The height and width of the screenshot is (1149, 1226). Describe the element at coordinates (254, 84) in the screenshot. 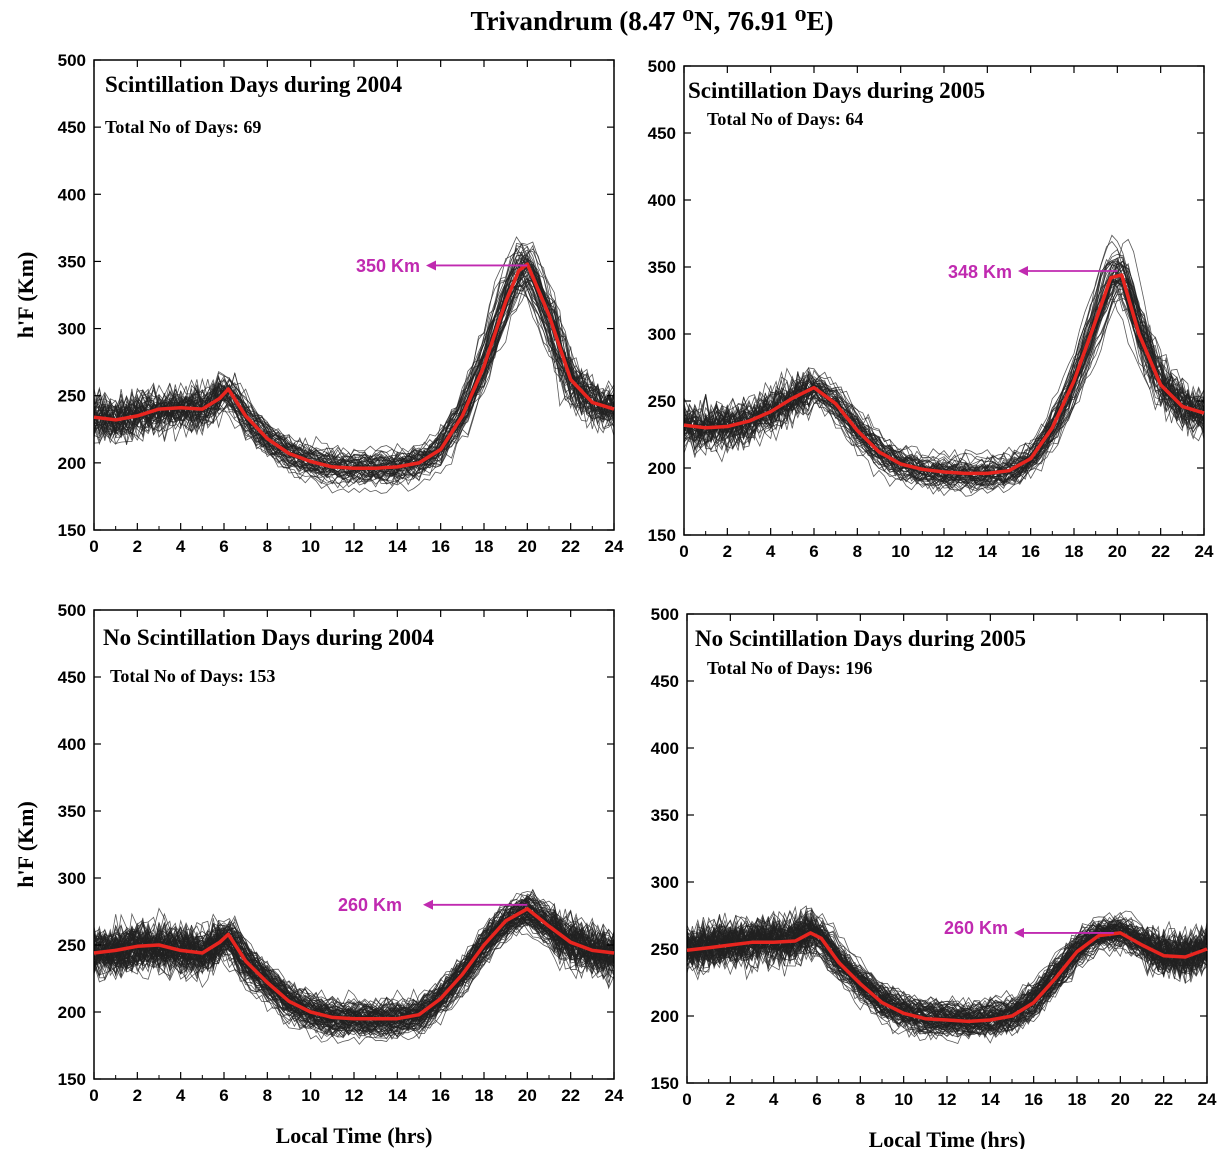

I see `panel-title: Scintillation Days during 2004` at that location.